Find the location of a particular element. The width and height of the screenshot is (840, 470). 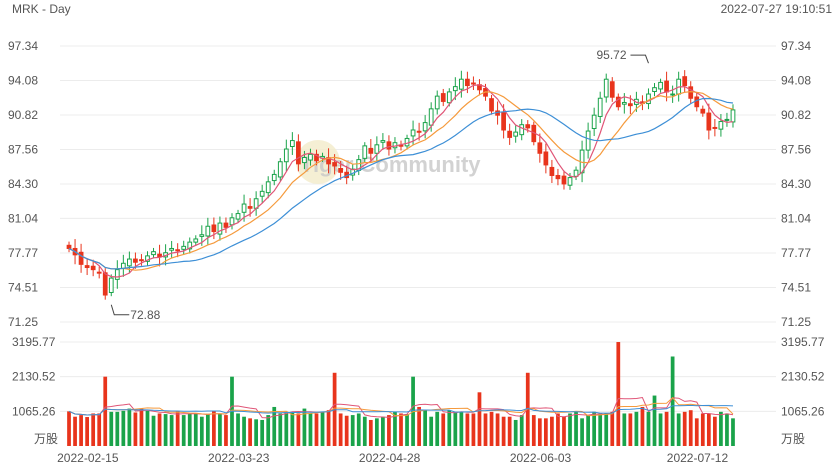

price-tick-label-left: 94.08 is located at coordinates (23, 80).